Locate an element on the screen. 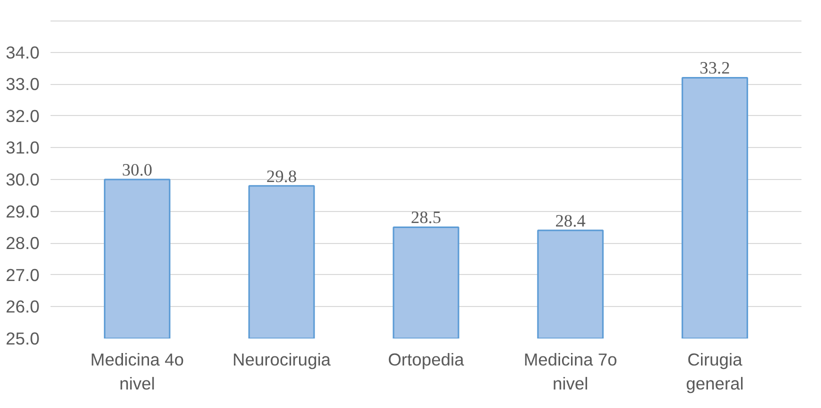  y-tick-label: 25.0 is located at coordinates (23, 338).